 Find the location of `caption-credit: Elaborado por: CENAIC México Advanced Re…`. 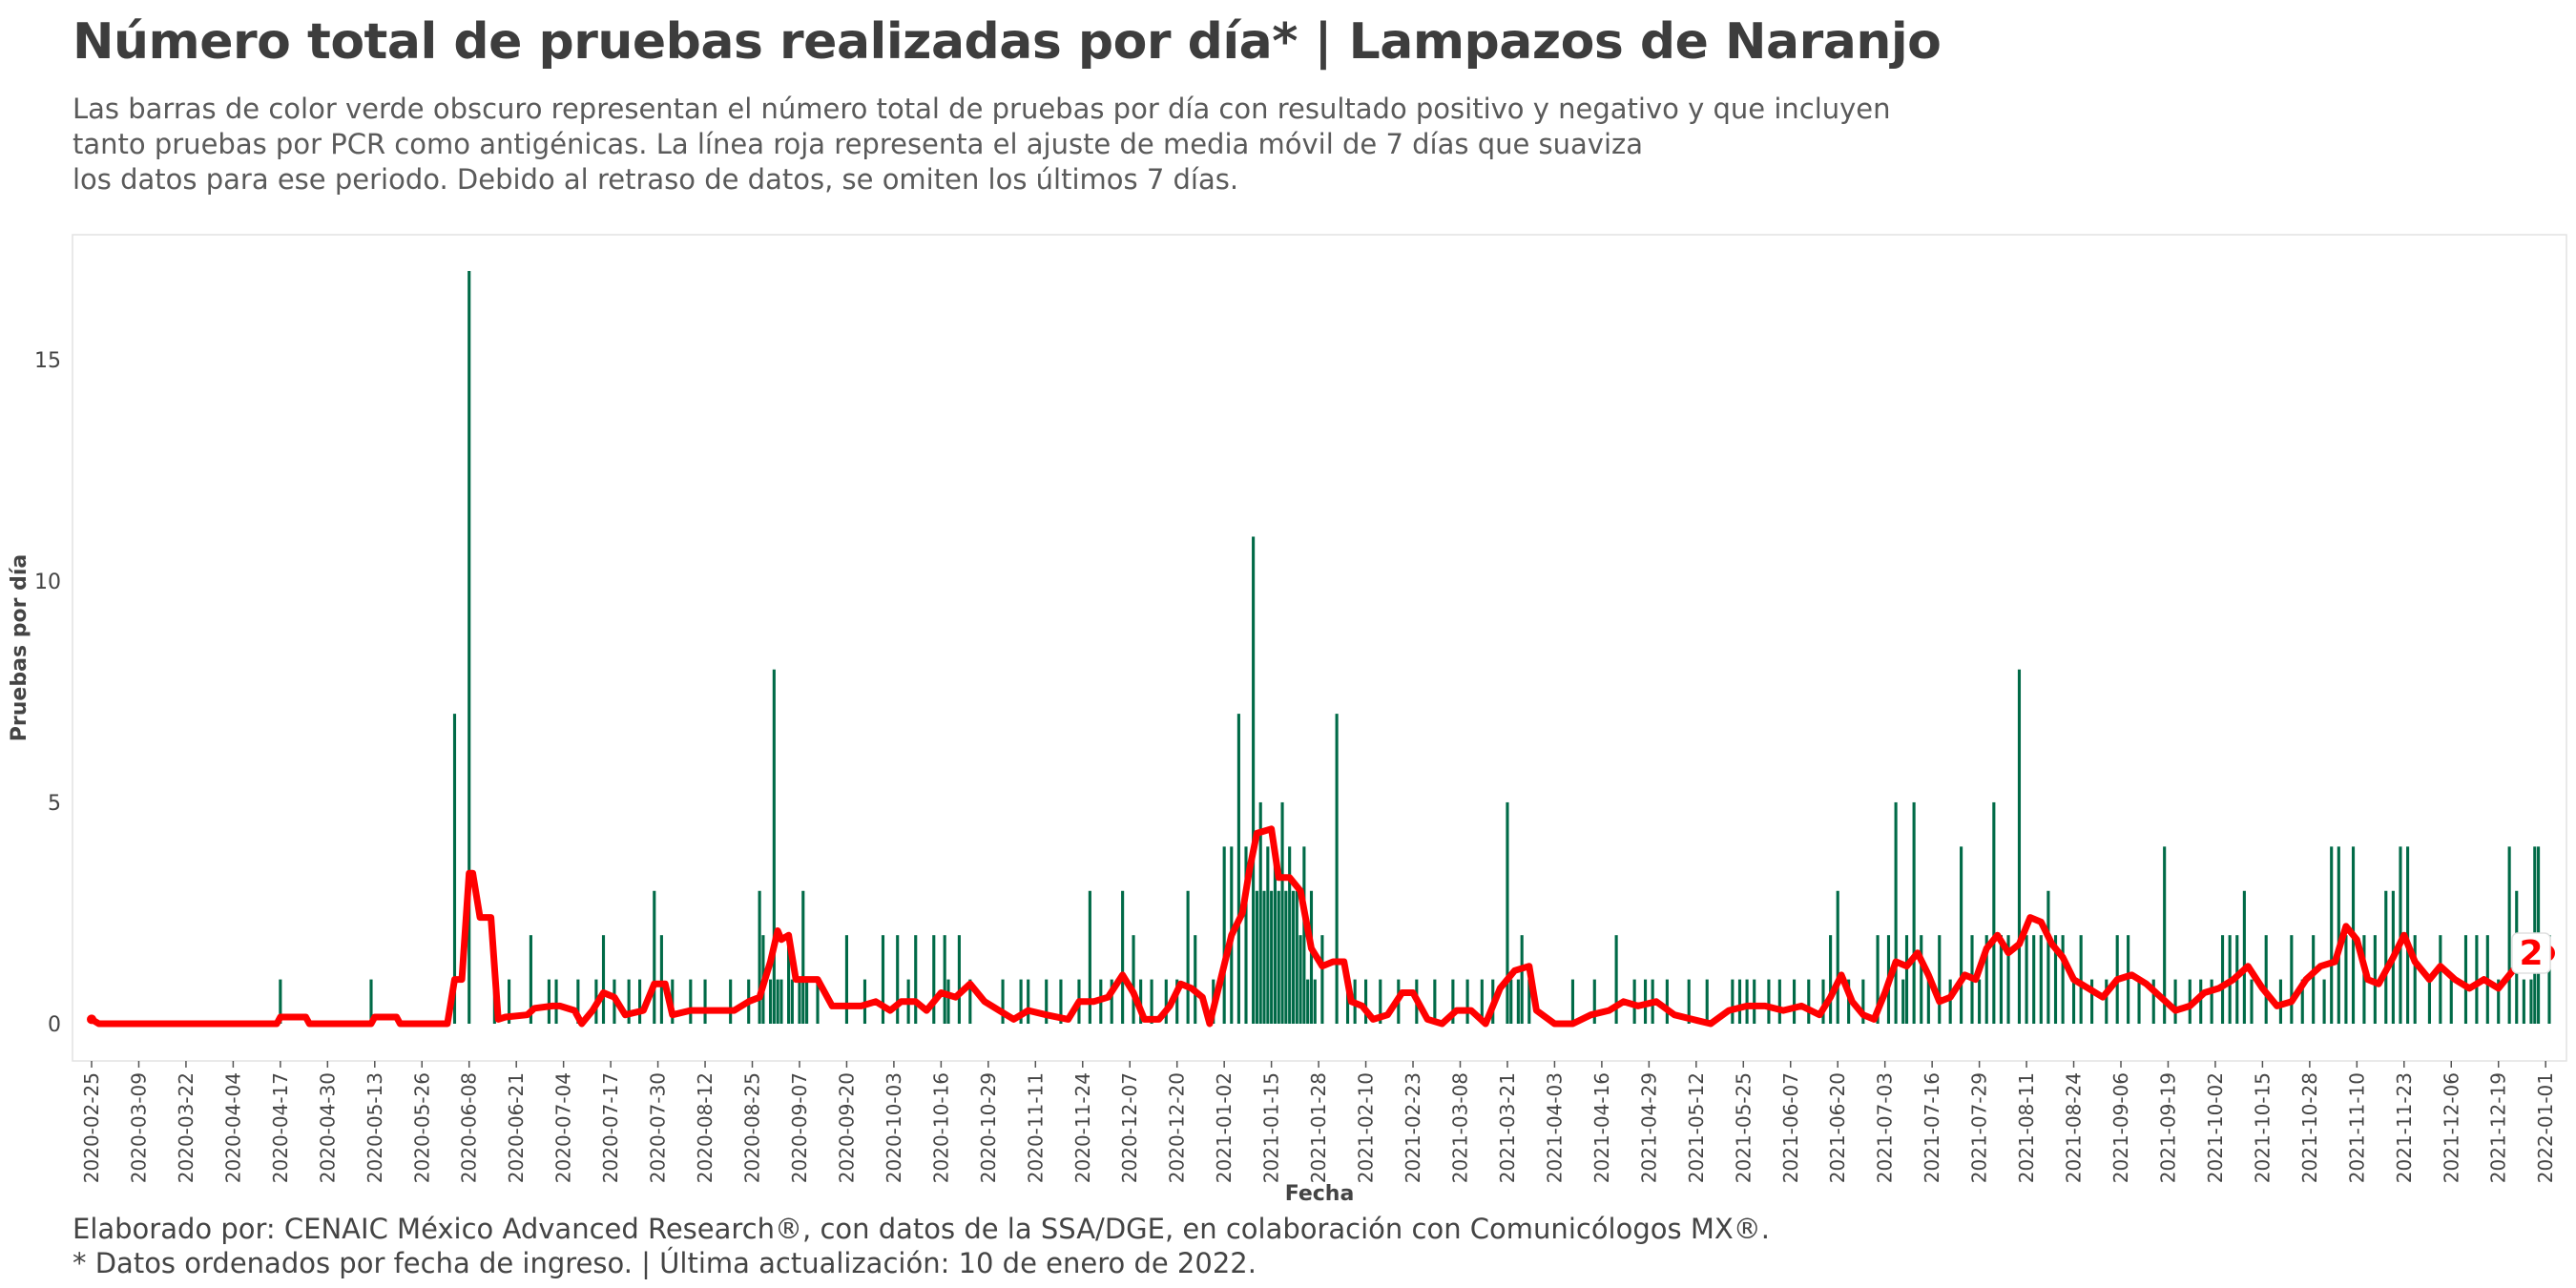

caption-credit: Elaborado por: CENAIC México Advanced Re… is located at coordinates (921, 1229).